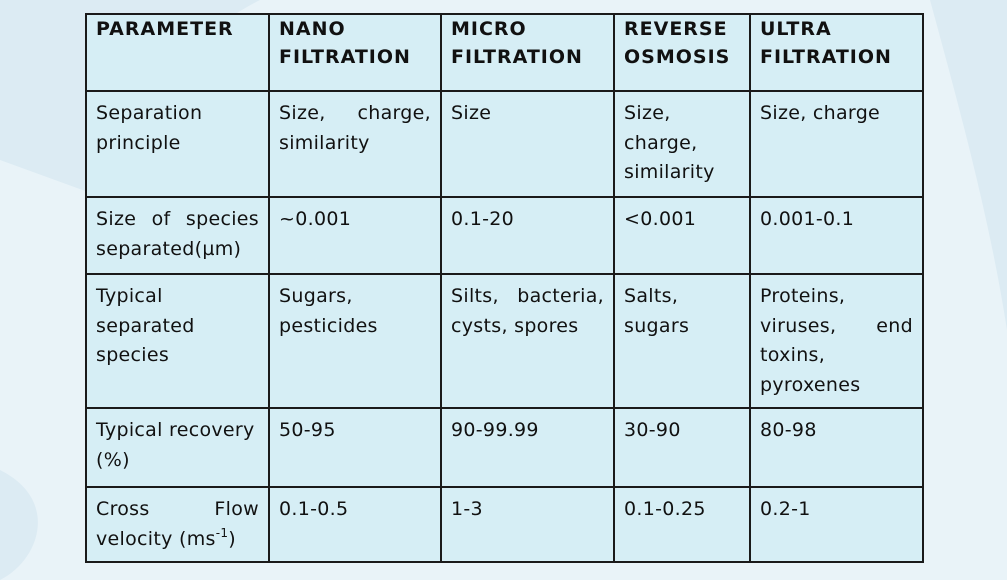 Image resolution: width=1007 pixels, height=580 pixels. What do you see at coordinates (177, 447) in the screenshot?
I see `row-label: Typical recovery (%)` at bounding box center [177, 447].